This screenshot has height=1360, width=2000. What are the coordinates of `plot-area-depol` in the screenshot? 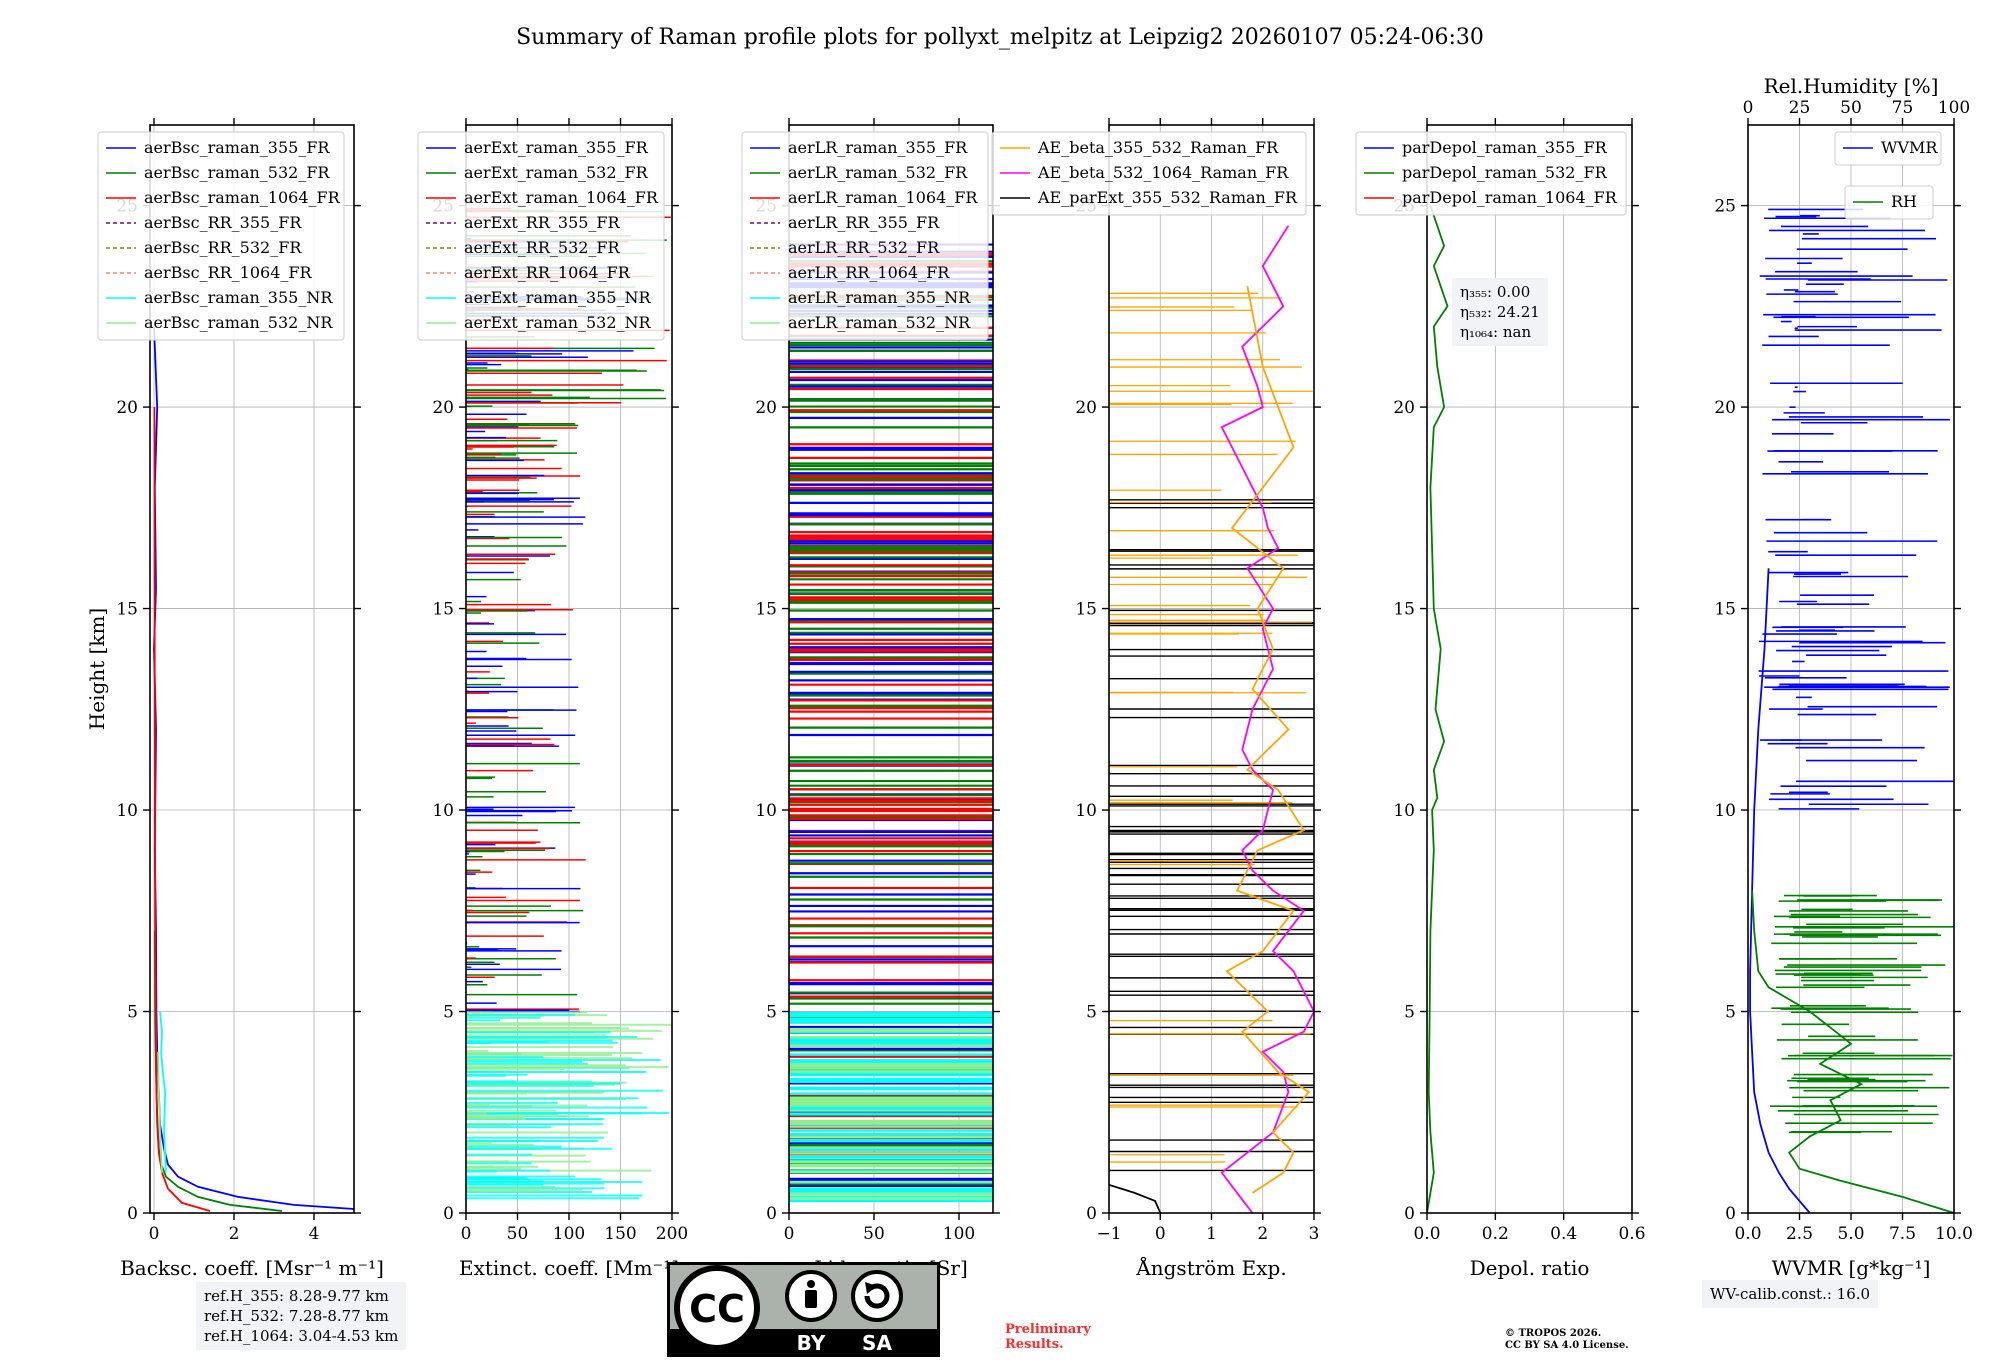 It's located at (1438, 709).